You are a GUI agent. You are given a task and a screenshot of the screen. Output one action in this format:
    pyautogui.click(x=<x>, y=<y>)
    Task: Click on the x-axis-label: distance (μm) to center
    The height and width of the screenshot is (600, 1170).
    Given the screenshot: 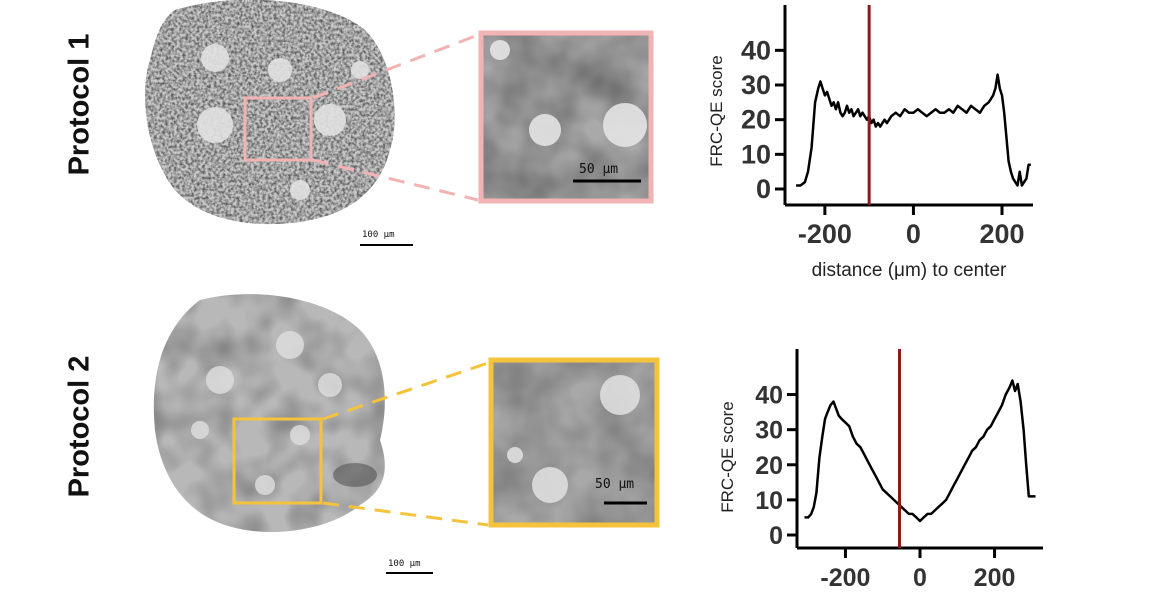 What is the action you would take?
    pyautogui.click(x=909, y=270)
    